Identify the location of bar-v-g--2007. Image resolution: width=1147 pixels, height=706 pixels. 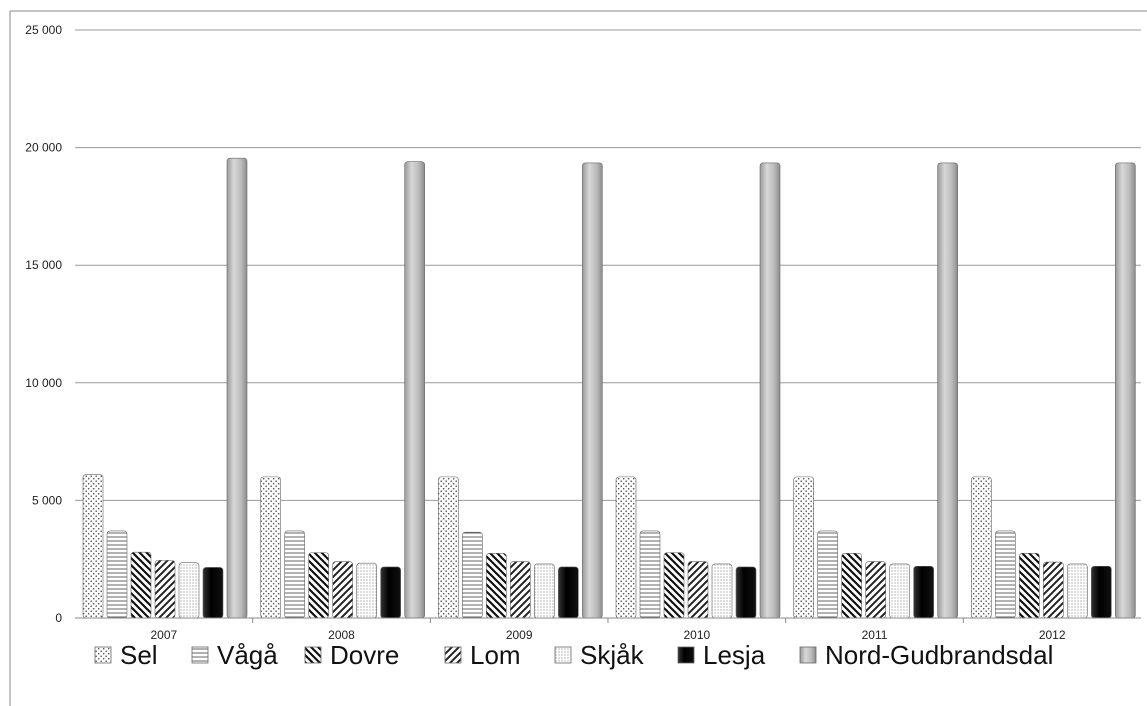
(117, 574).